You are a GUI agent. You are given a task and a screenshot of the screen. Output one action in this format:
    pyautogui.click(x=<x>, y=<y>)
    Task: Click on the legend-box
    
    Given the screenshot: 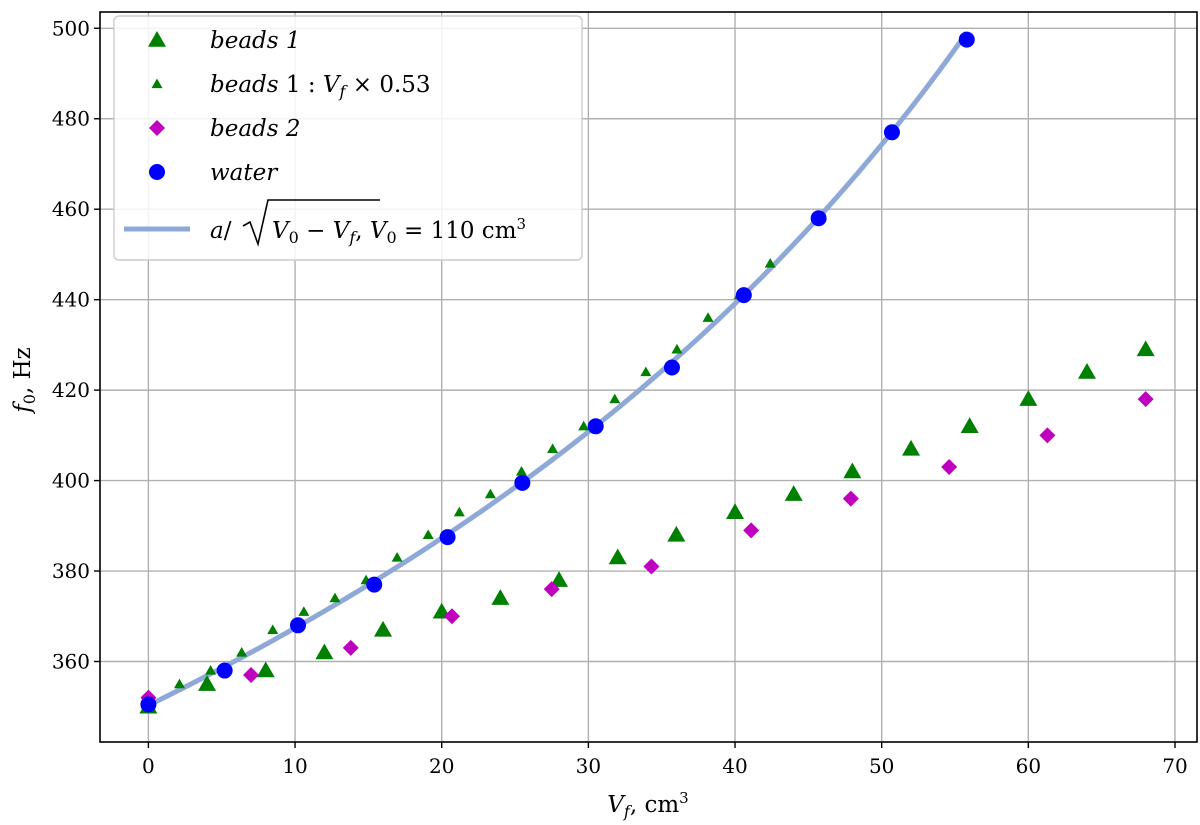 What is the action you would take?
    pyautogui.click(x=348, y=138)
    